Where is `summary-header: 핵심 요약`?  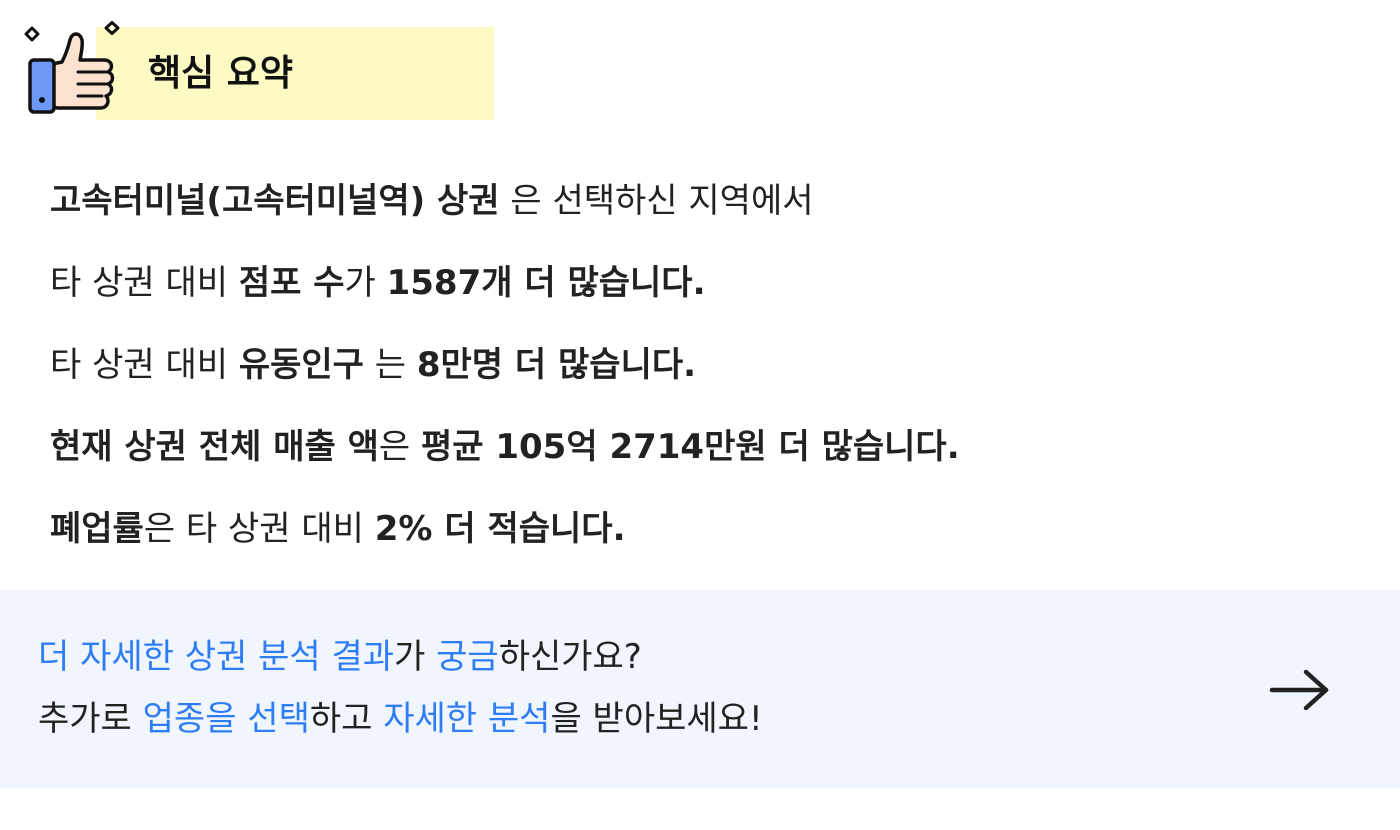
summary-header: 핵심 요약 is located at coordinates (258, 70).